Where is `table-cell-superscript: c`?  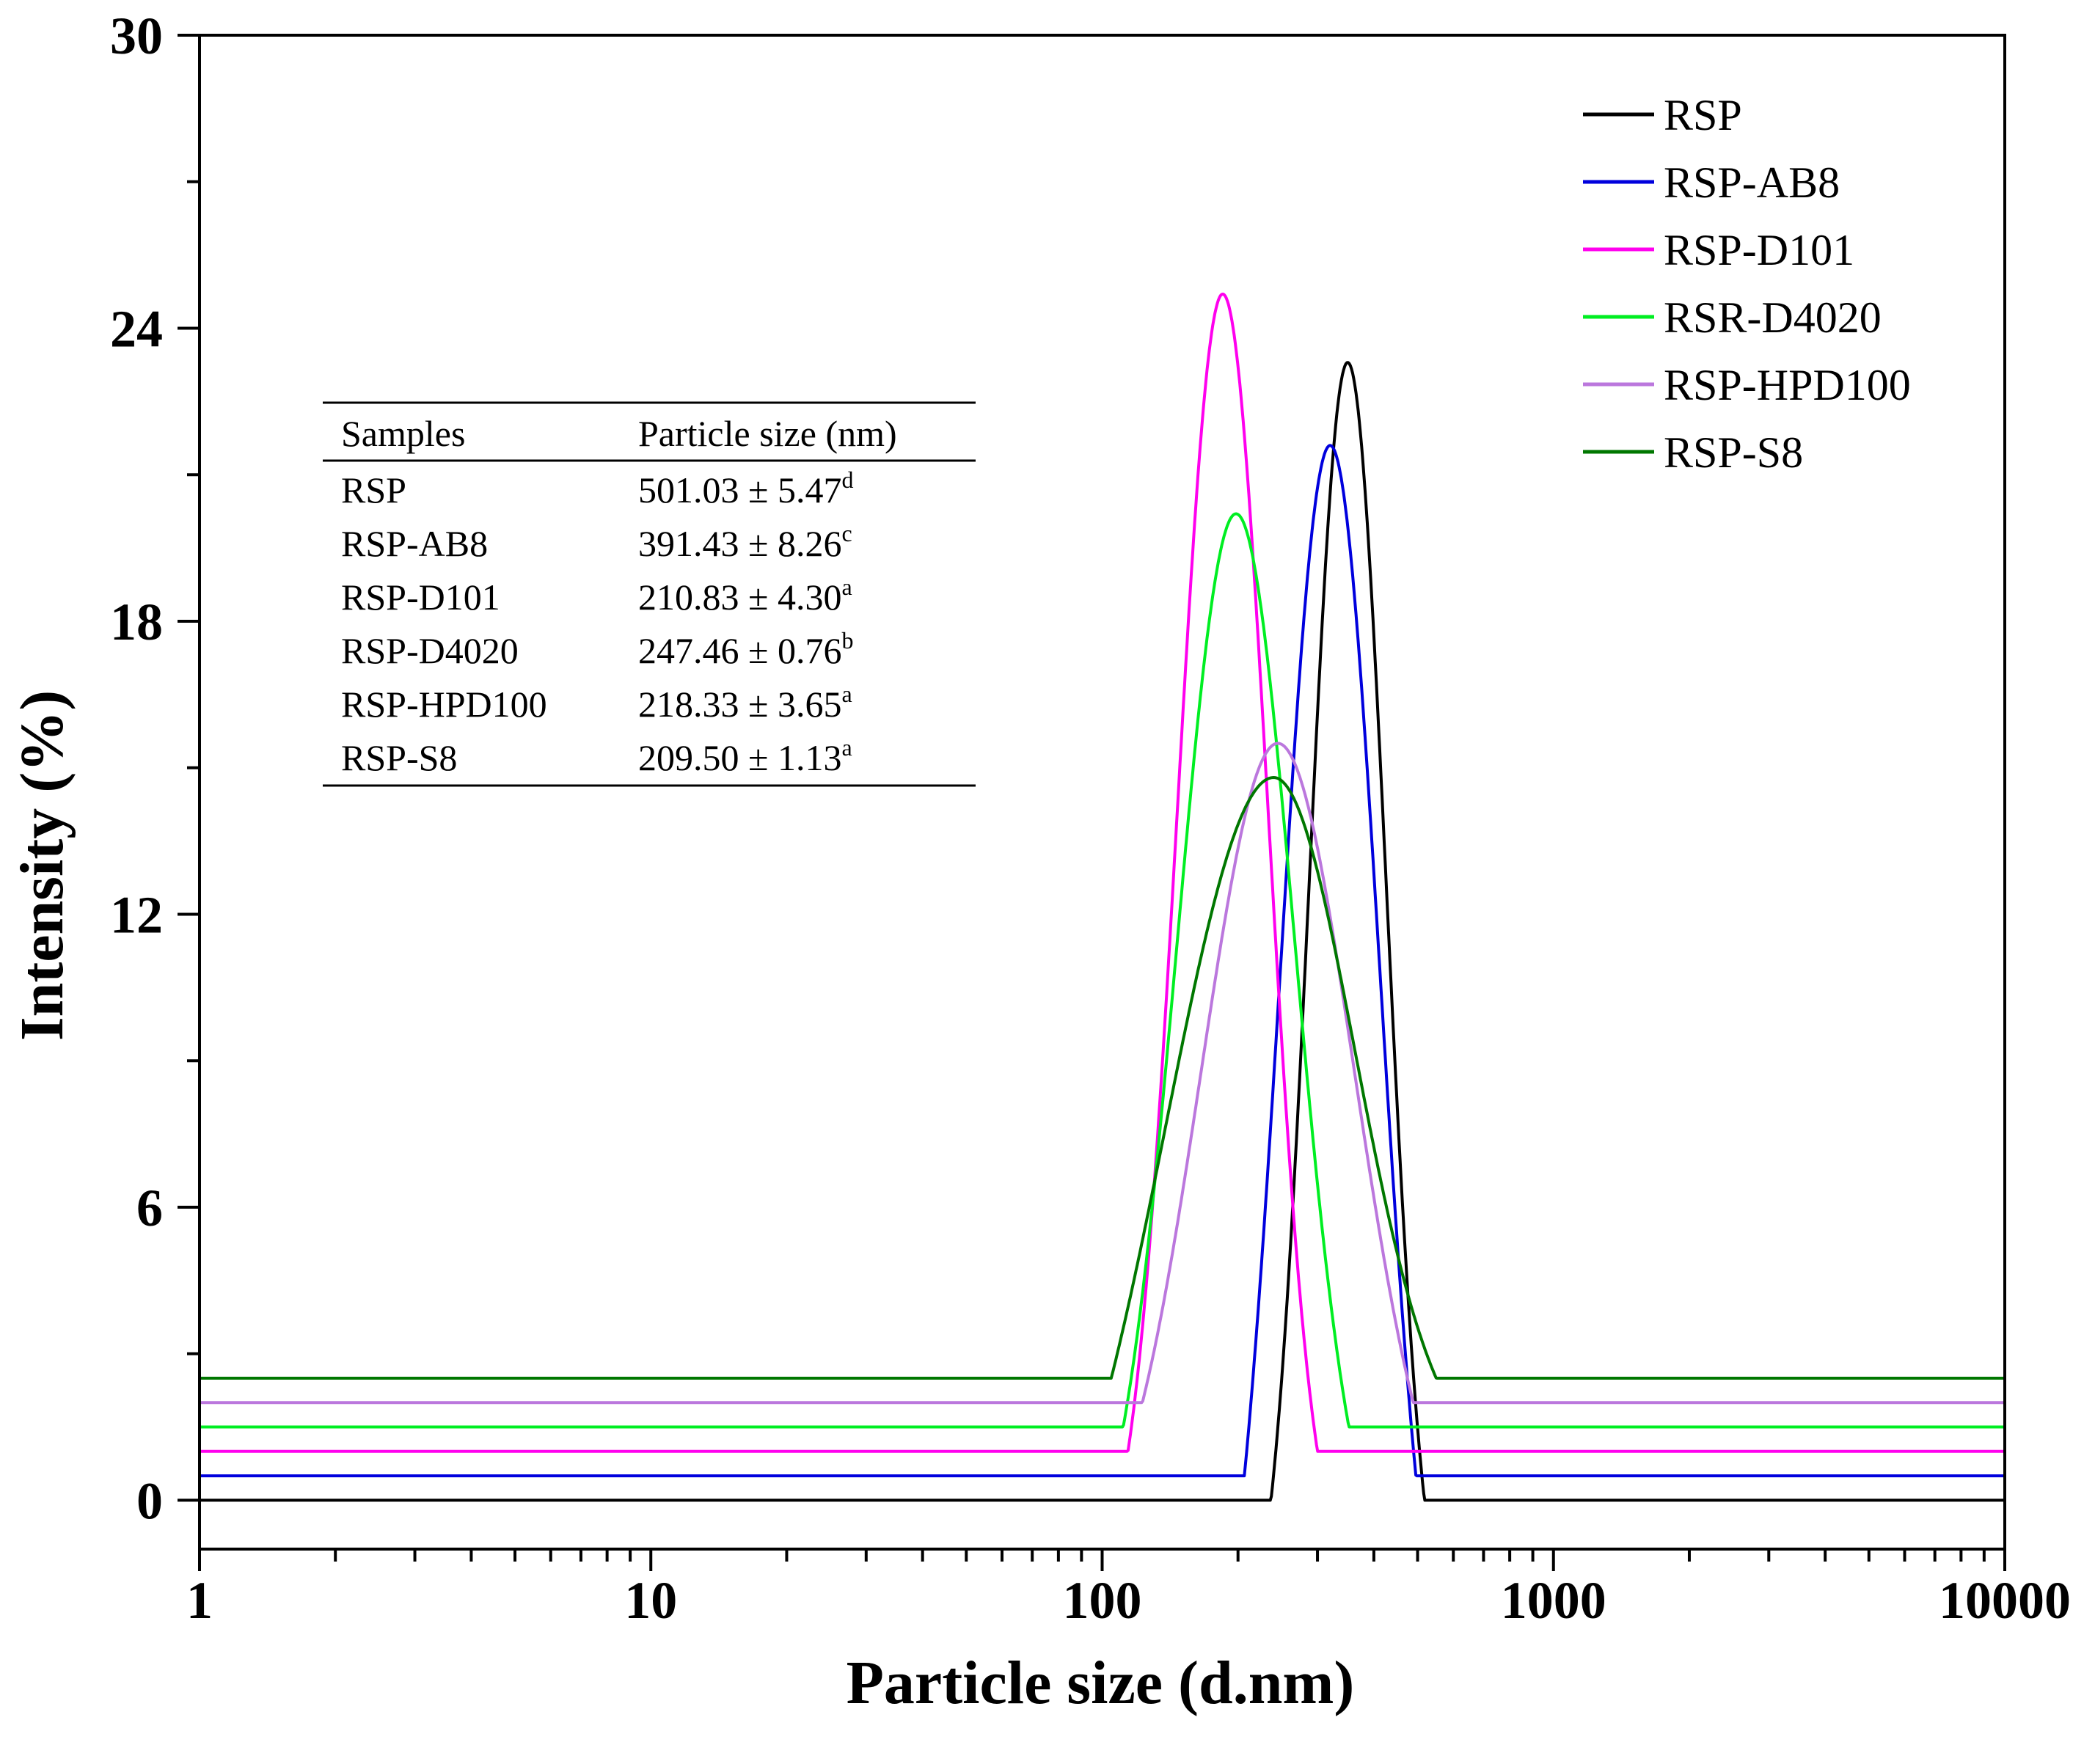
table-cell-superscript: c is located at coordinates (846, 533).